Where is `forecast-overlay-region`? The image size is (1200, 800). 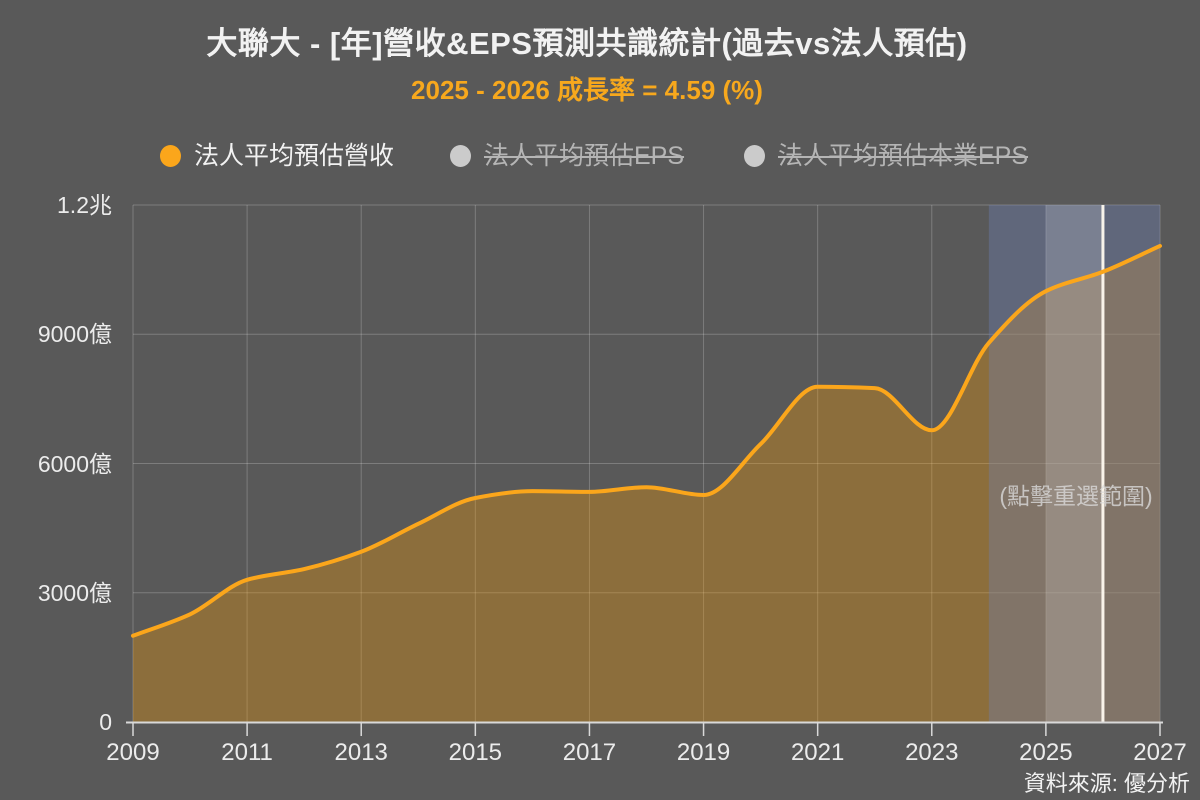
forecast-overlay-region is located at coordinates (1074, 463).